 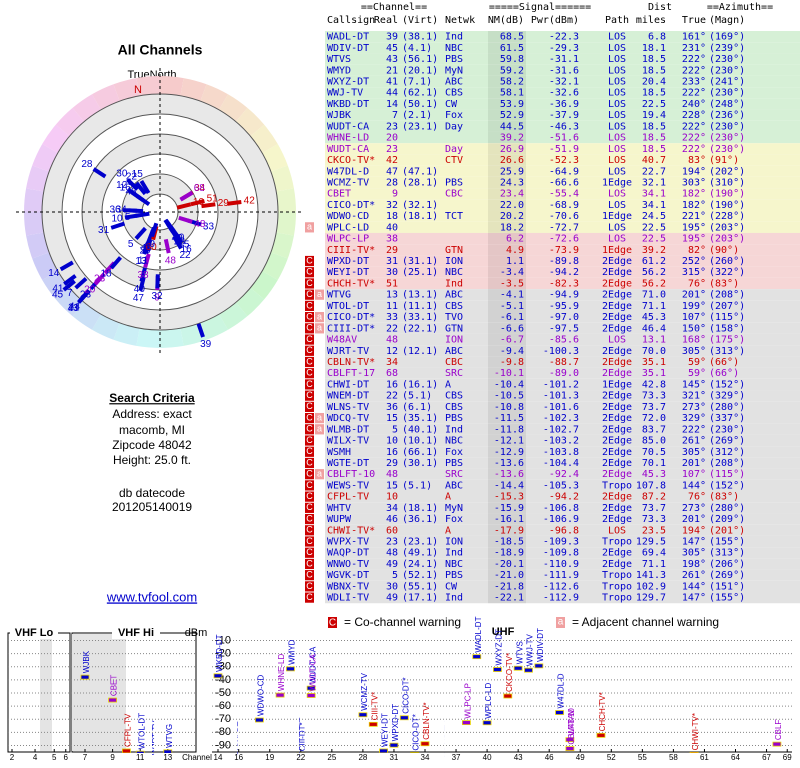 What do you see at coordinates (694, 81) in the screenshot?
I see `cell: 233°` at bounding box center [694, 81].